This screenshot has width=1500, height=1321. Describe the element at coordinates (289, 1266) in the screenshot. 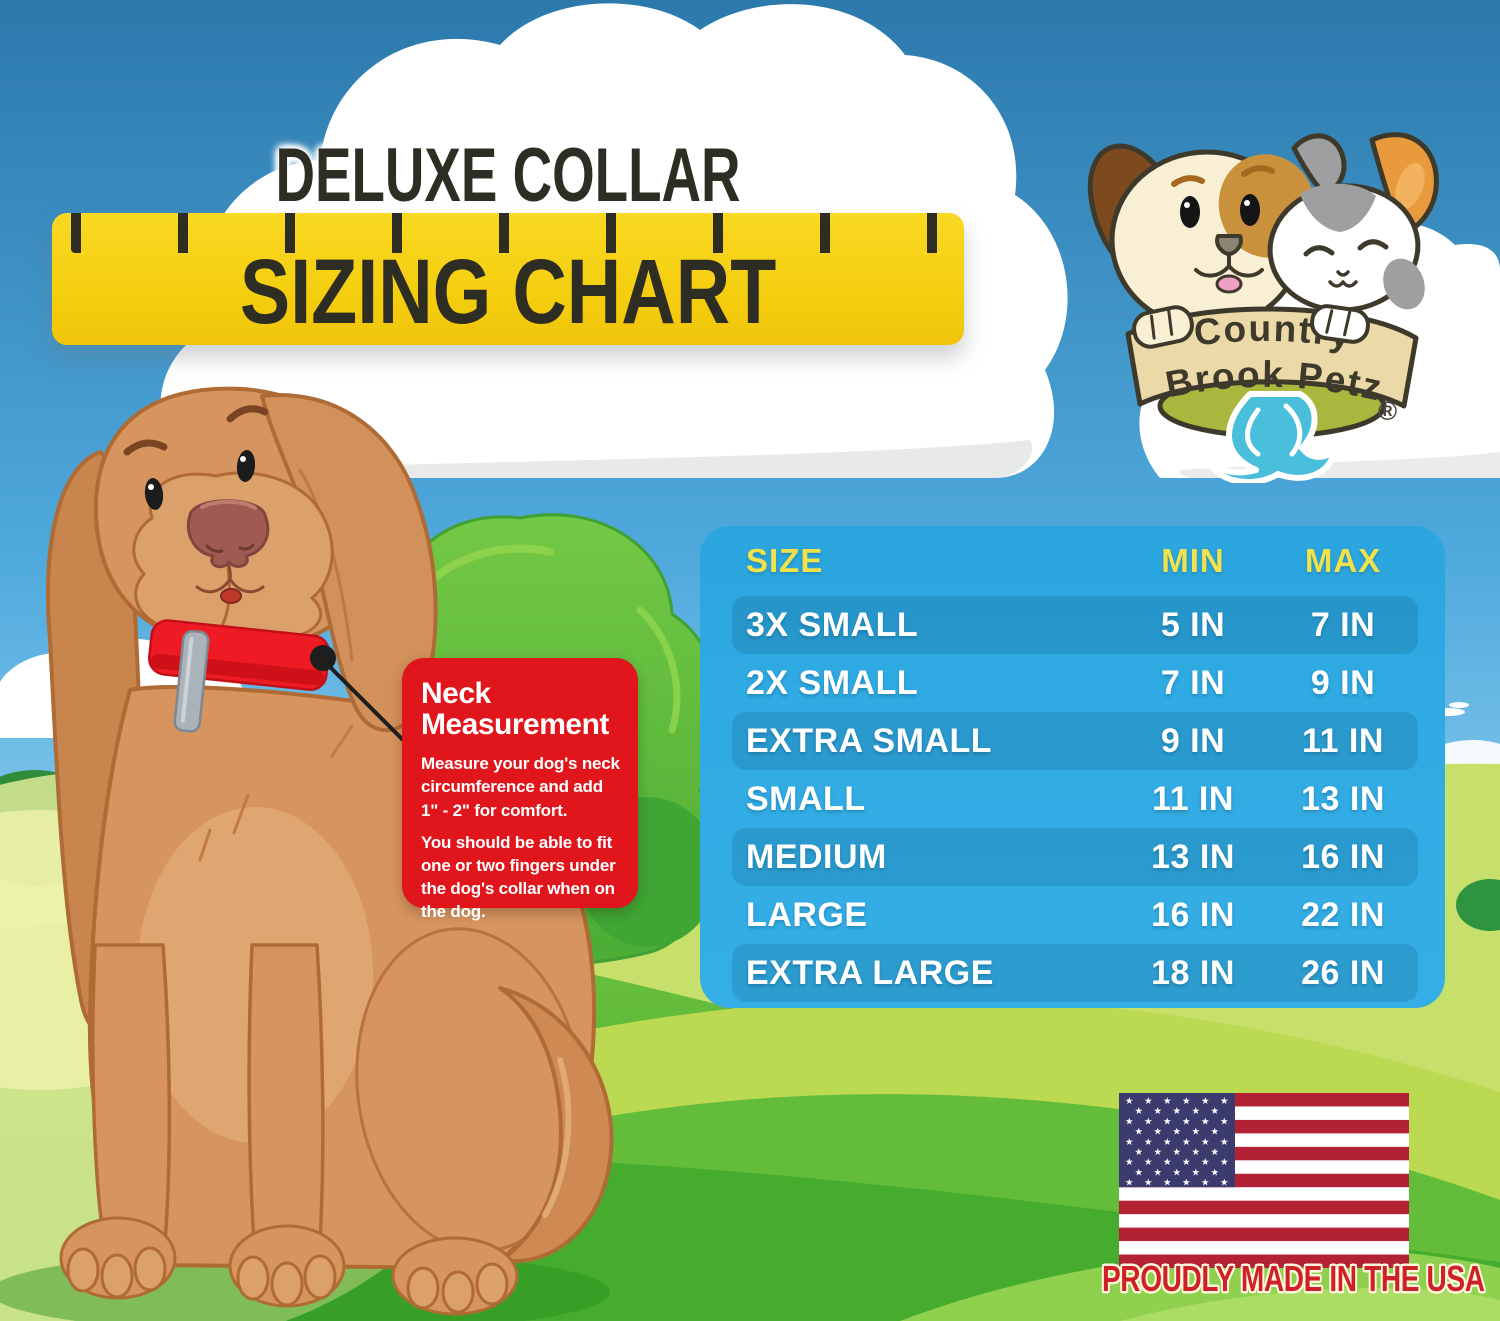

I see `dog-paws` at that location.